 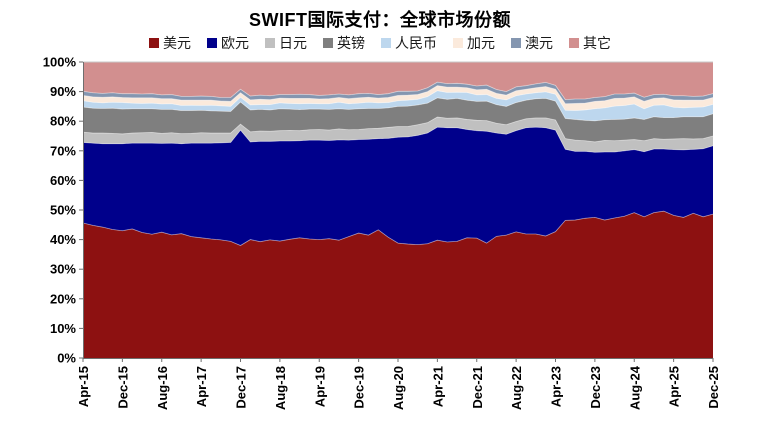 I want to click on legend-item-gbp: 英镑, so click(x=344, y=43).